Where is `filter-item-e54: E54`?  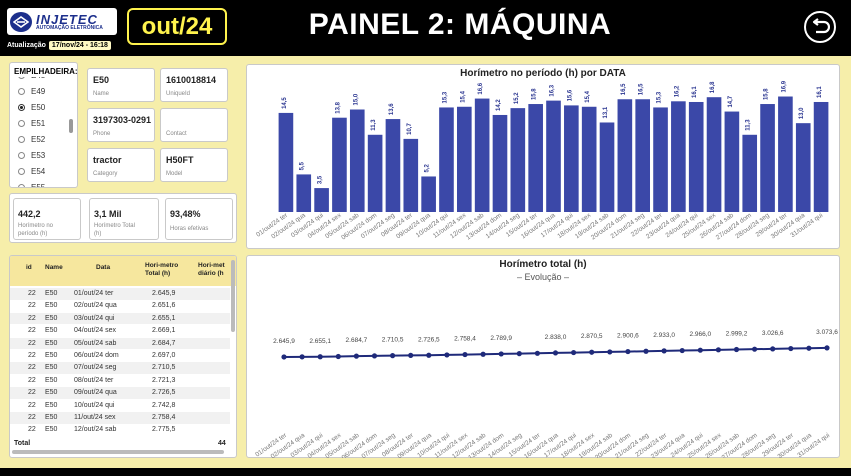 filter-item-e54: E54 is located at coordinates (31, 171).